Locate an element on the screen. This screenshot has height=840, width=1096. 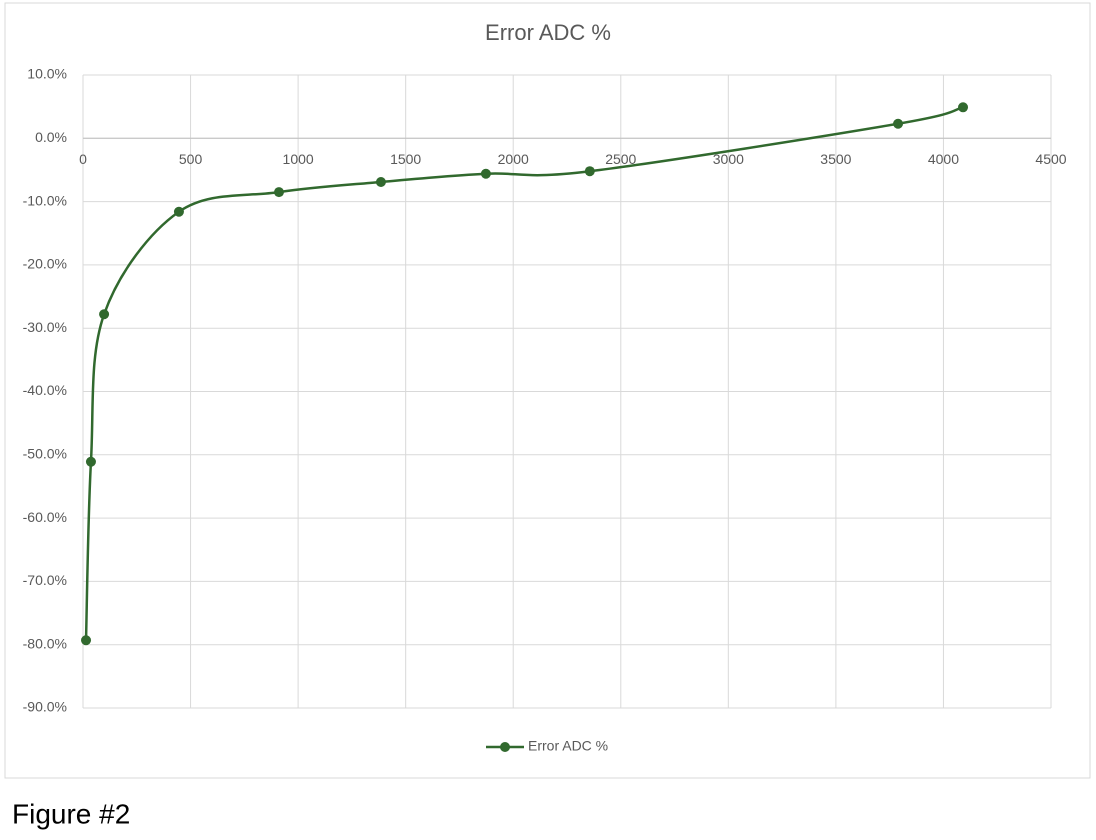
y-tick-label: -90.0% is located at coordinates (45, 707).